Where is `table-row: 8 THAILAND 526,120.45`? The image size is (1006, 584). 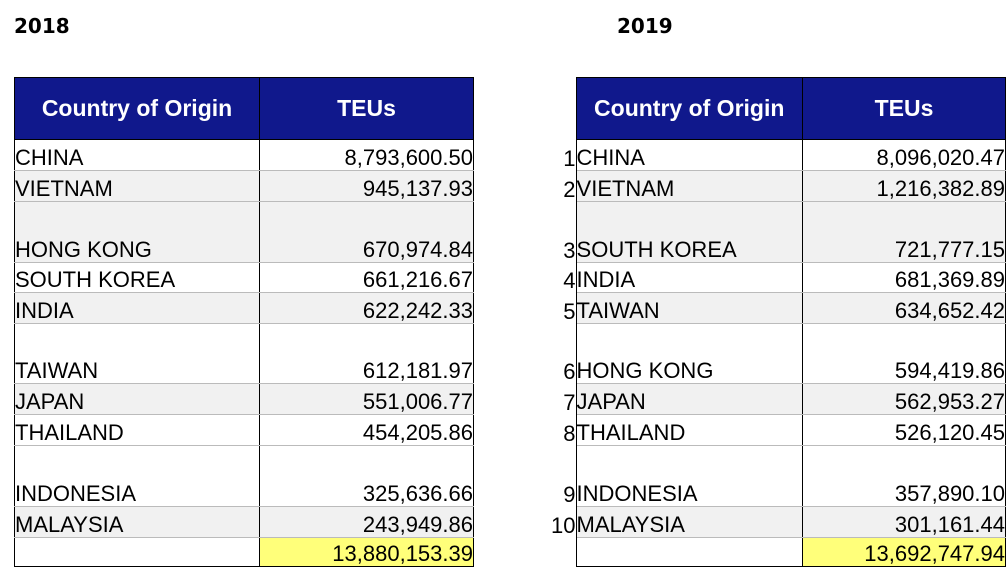
table-row: 8 THAILAND 526,120.45 is located at coordinates (773, 430).